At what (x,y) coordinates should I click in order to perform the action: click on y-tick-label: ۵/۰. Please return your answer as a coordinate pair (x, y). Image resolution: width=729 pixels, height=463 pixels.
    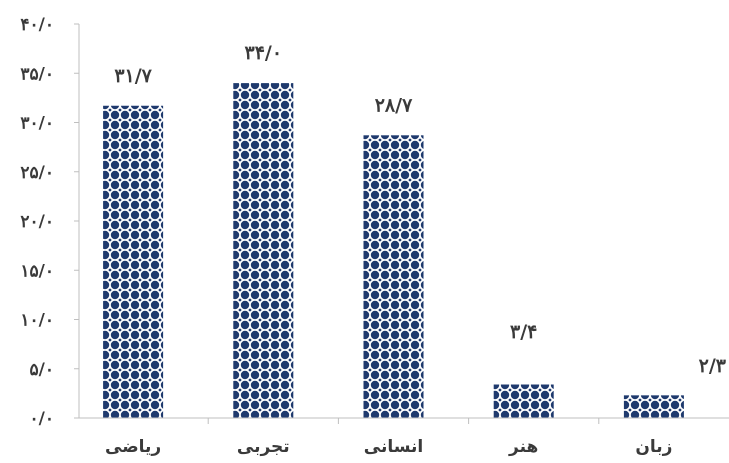
    Looking at the image, I should click on (42, 370).